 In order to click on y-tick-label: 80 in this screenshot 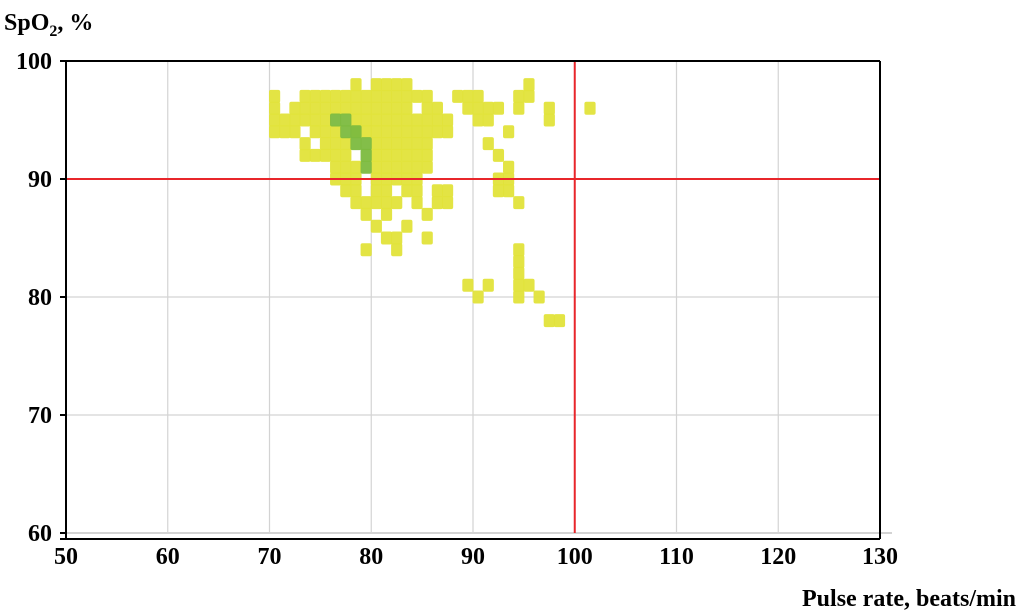, I will do `click(40, 298)`.